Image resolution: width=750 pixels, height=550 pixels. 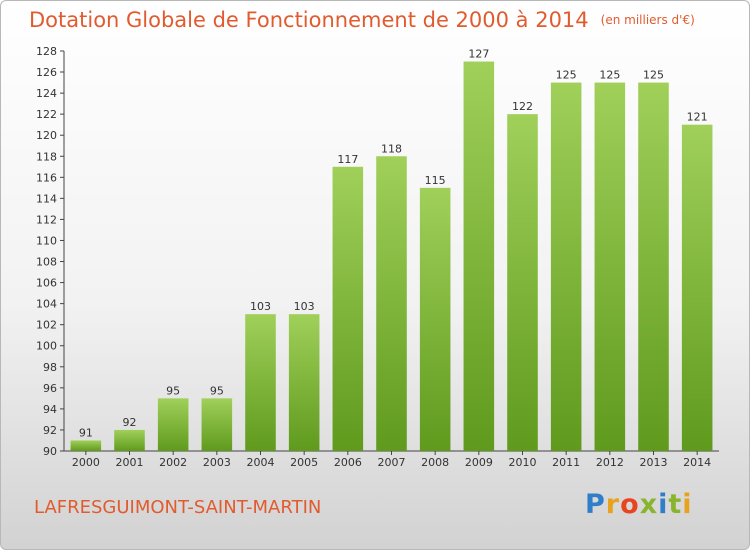 What do you see at coordinates (178, 507) in the screenshot?
I see `commune-name: LAFRESGUIMONT-SAINT-MARTIN` at bounding box center [178, 507].